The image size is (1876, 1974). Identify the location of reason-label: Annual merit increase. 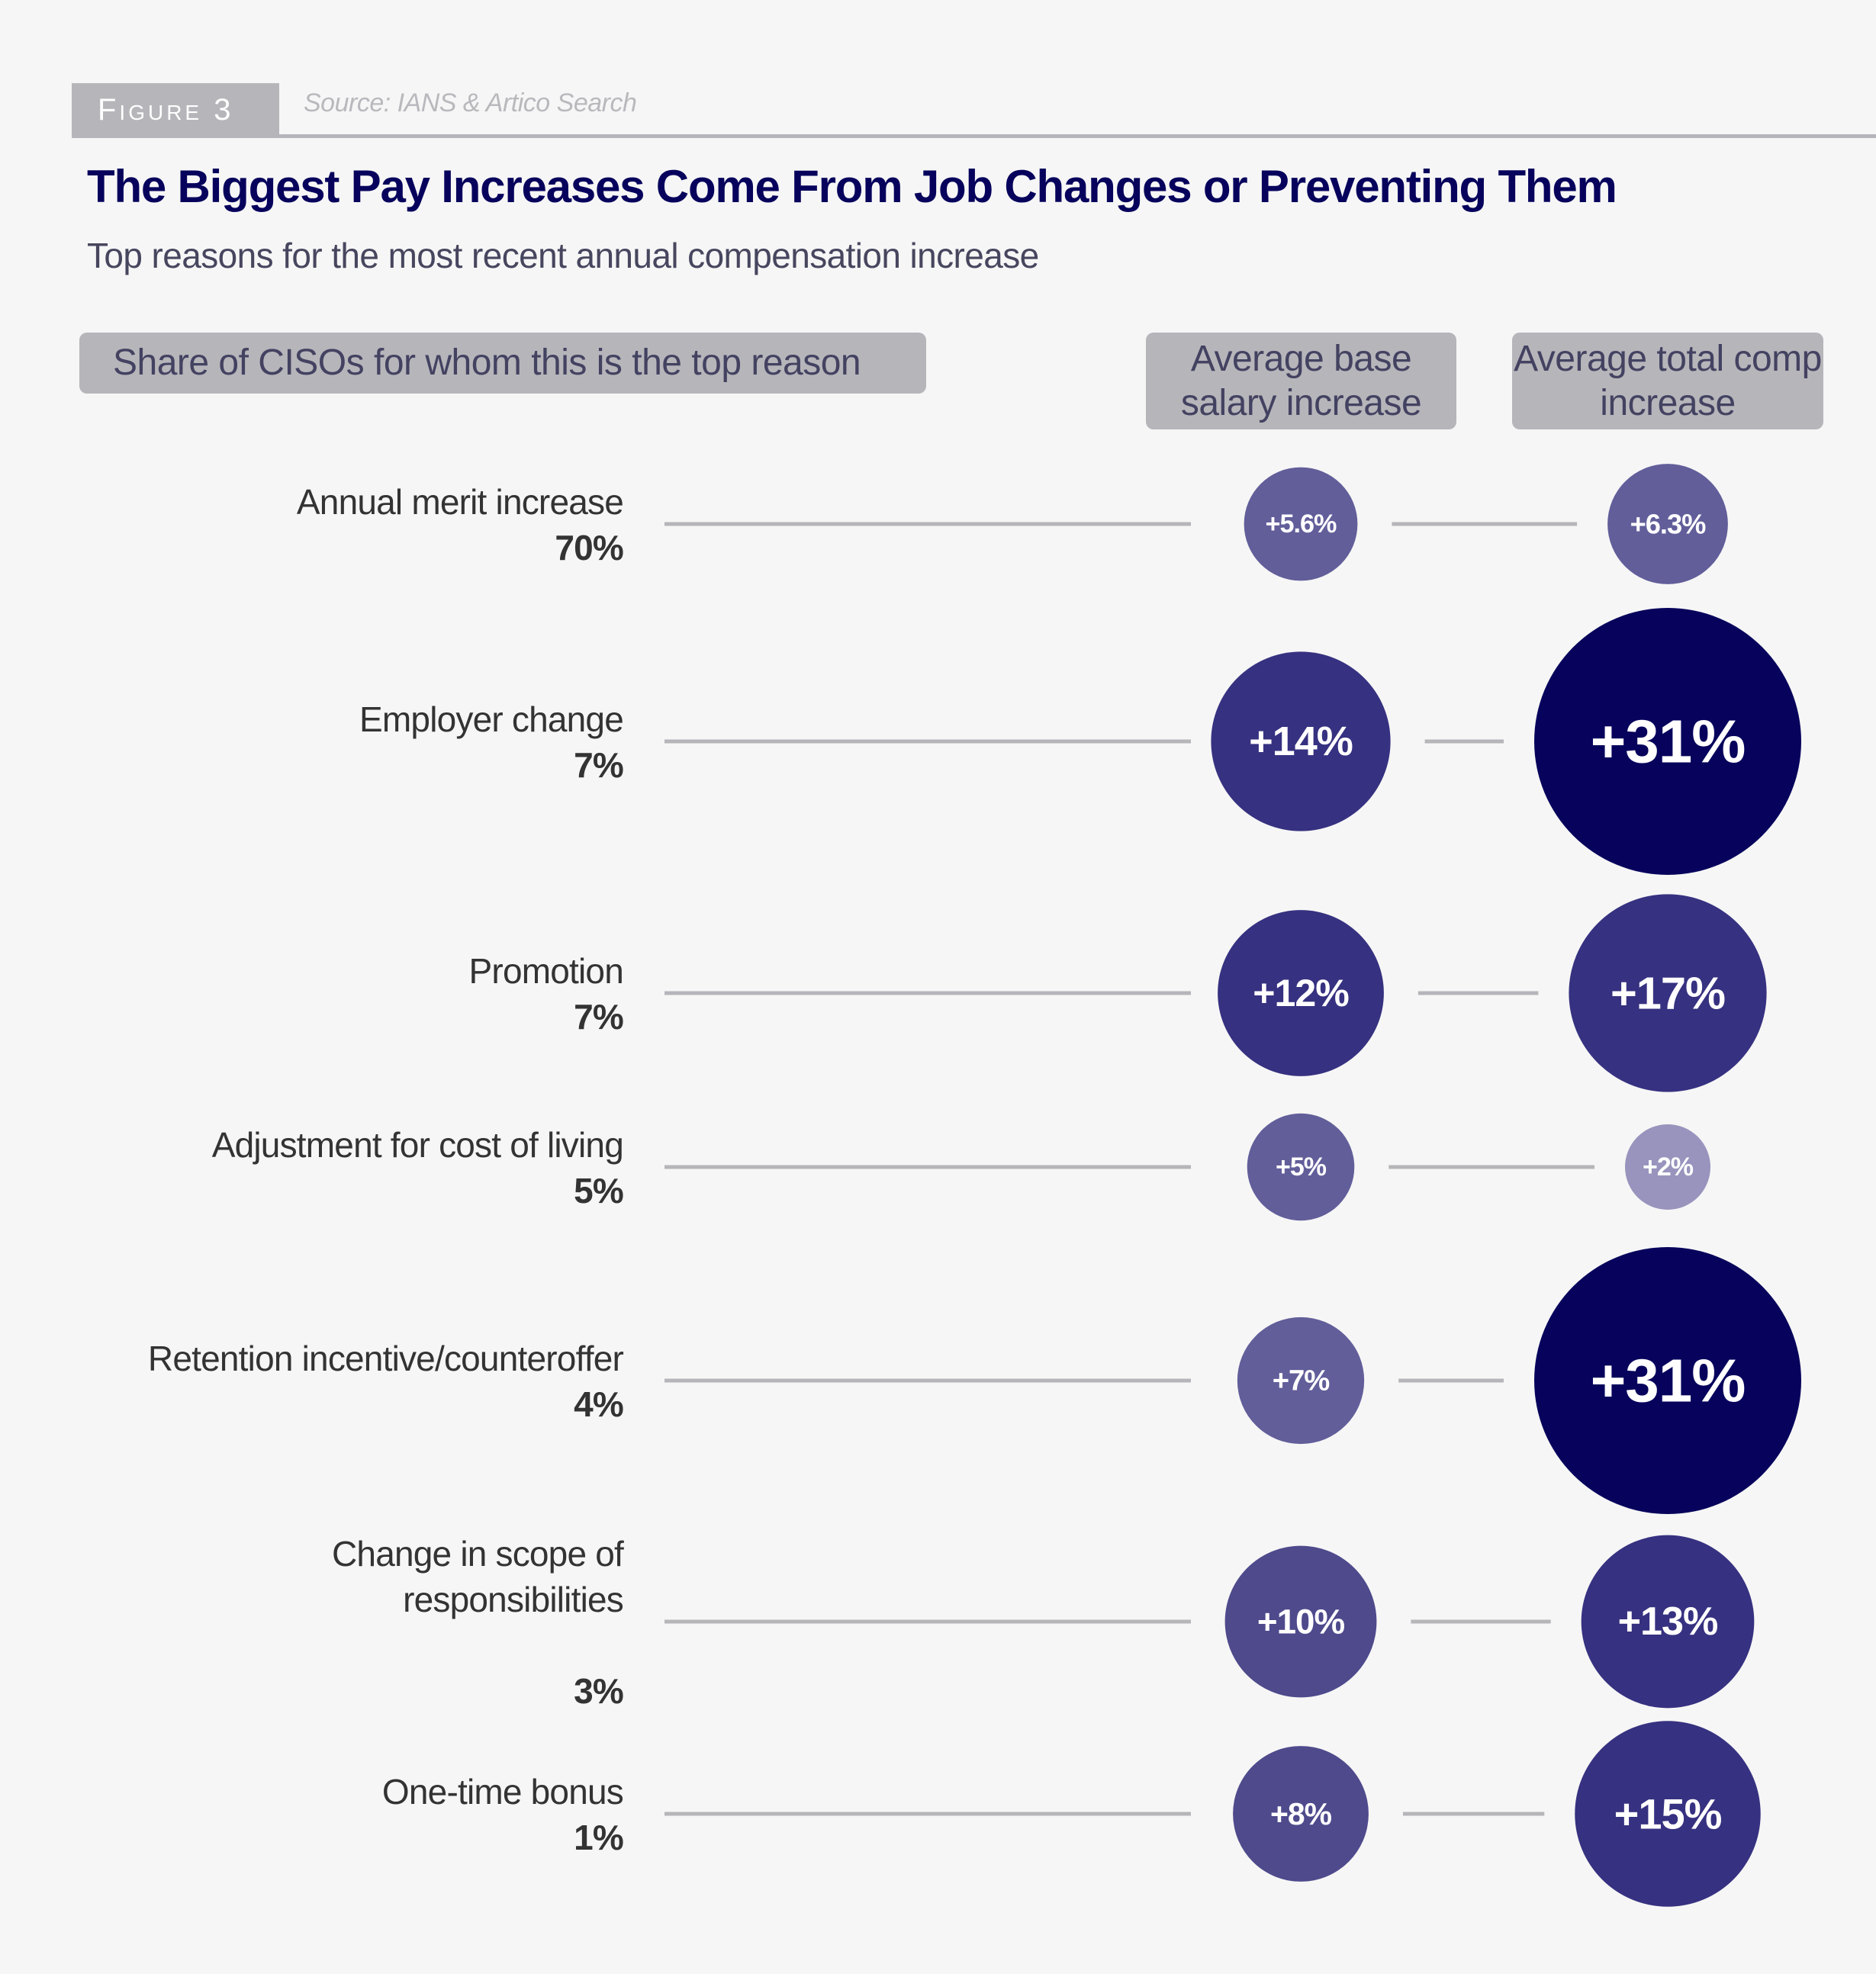
(460, 502).